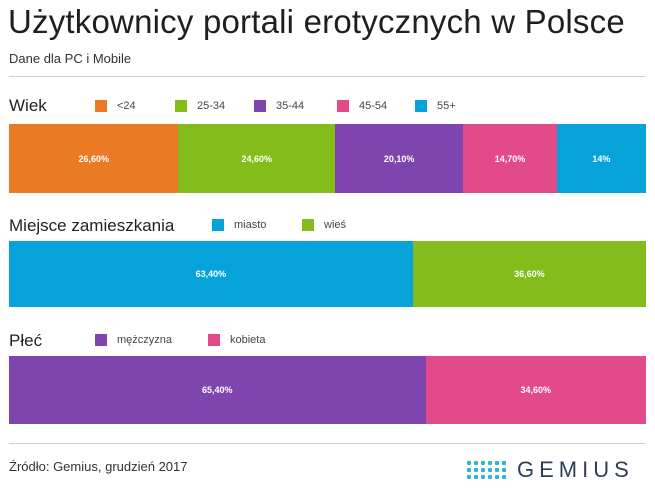 The width and height of the screenshot is (655, 494). I want to click on bar-age: 26,60% 24,60% 20,10% 14,70% 14%, so click(327, 158).